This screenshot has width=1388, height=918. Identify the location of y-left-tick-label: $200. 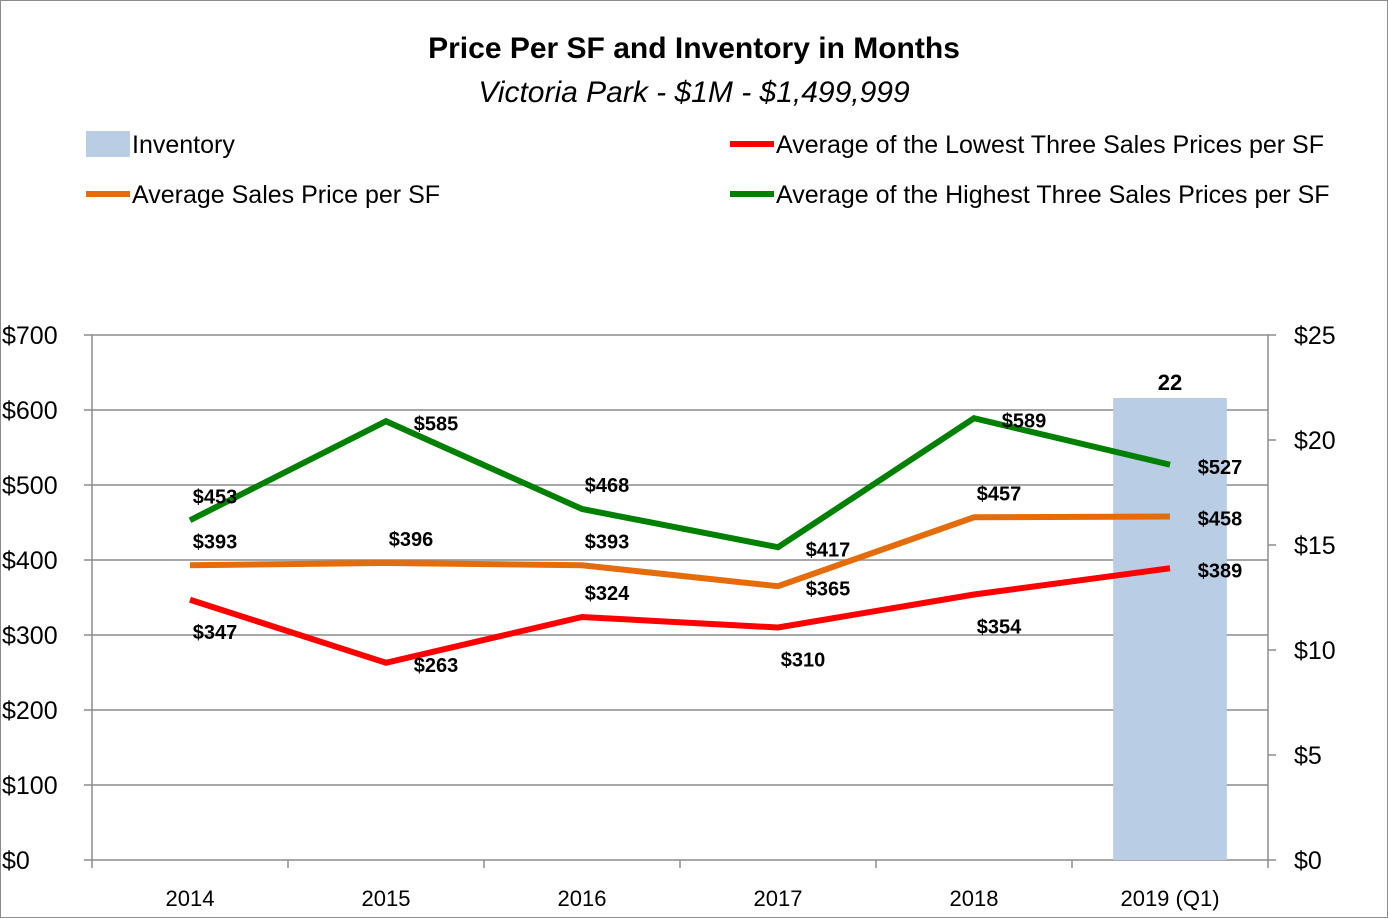
(30, 711).